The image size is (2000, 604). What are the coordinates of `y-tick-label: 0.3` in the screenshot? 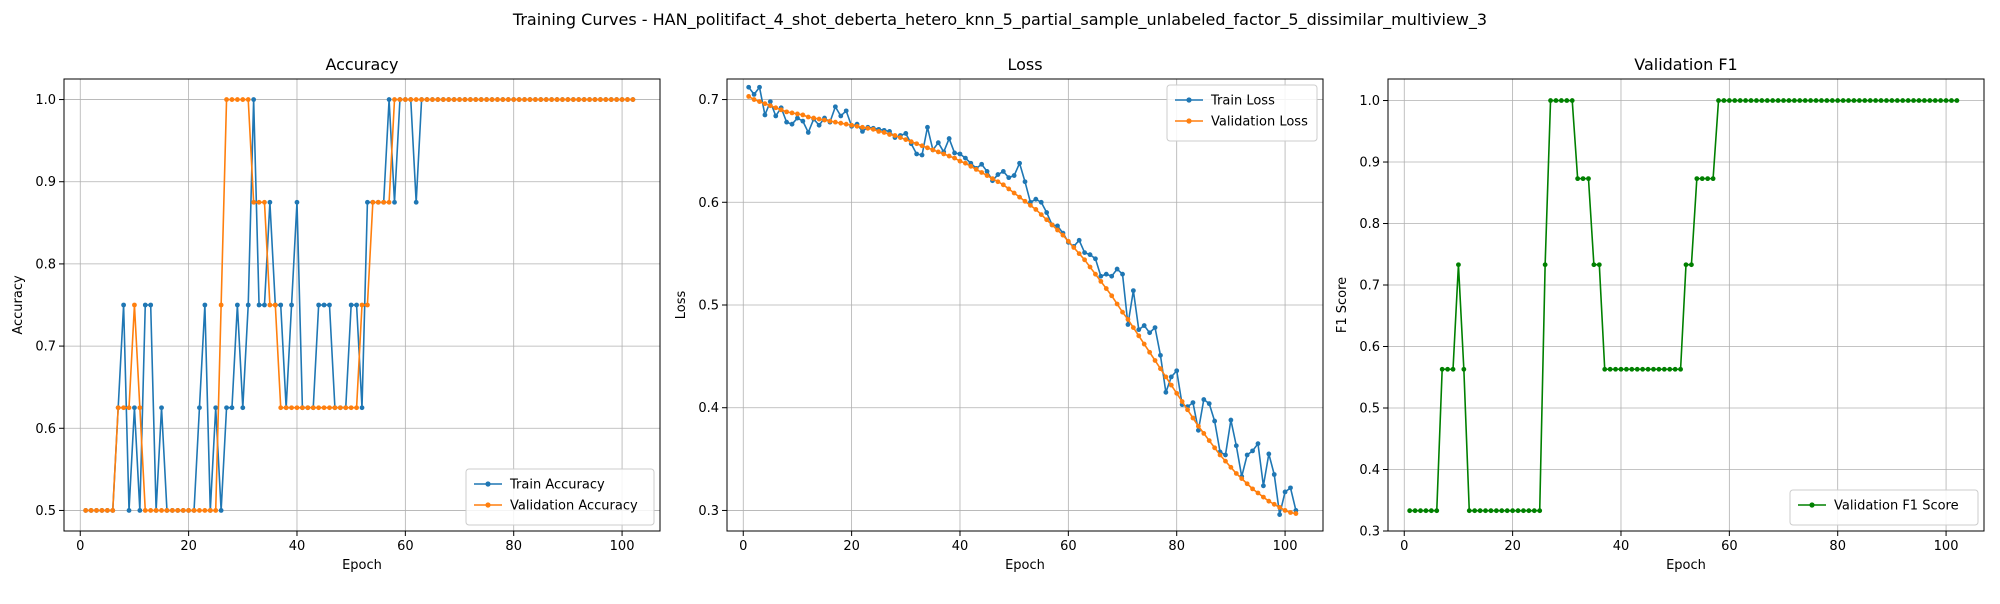 It's located at (708, 511).